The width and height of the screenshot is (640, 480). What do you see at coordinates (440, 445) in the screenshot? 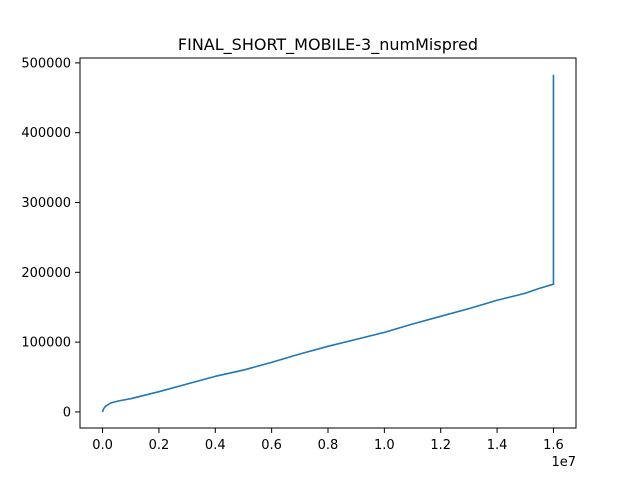
I see `x-tick-label: 1.2` at bounding box center [440, 445].